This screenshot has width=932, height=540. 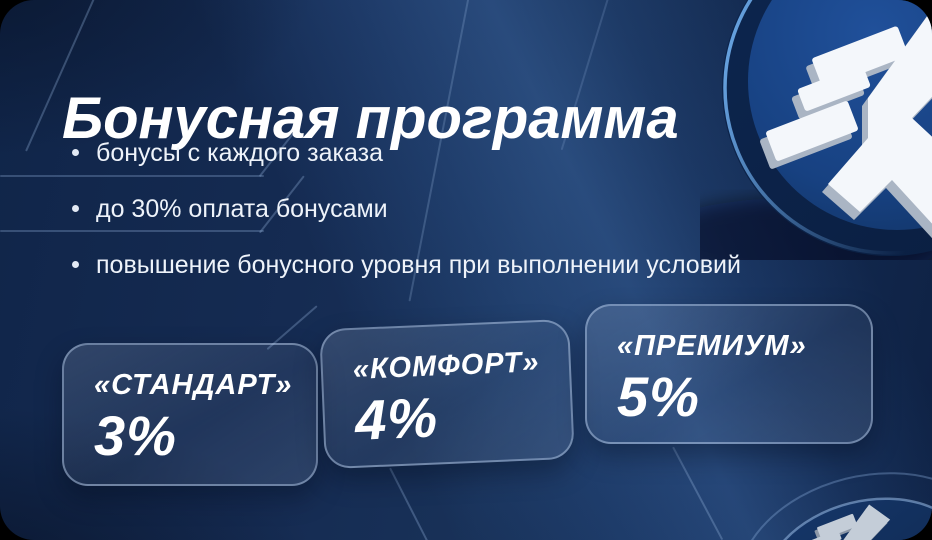 What do you see at coordinates (370, 118) in the screenshot?
I see `page-title: Бонусная программа` at bounding box center [370, 118].